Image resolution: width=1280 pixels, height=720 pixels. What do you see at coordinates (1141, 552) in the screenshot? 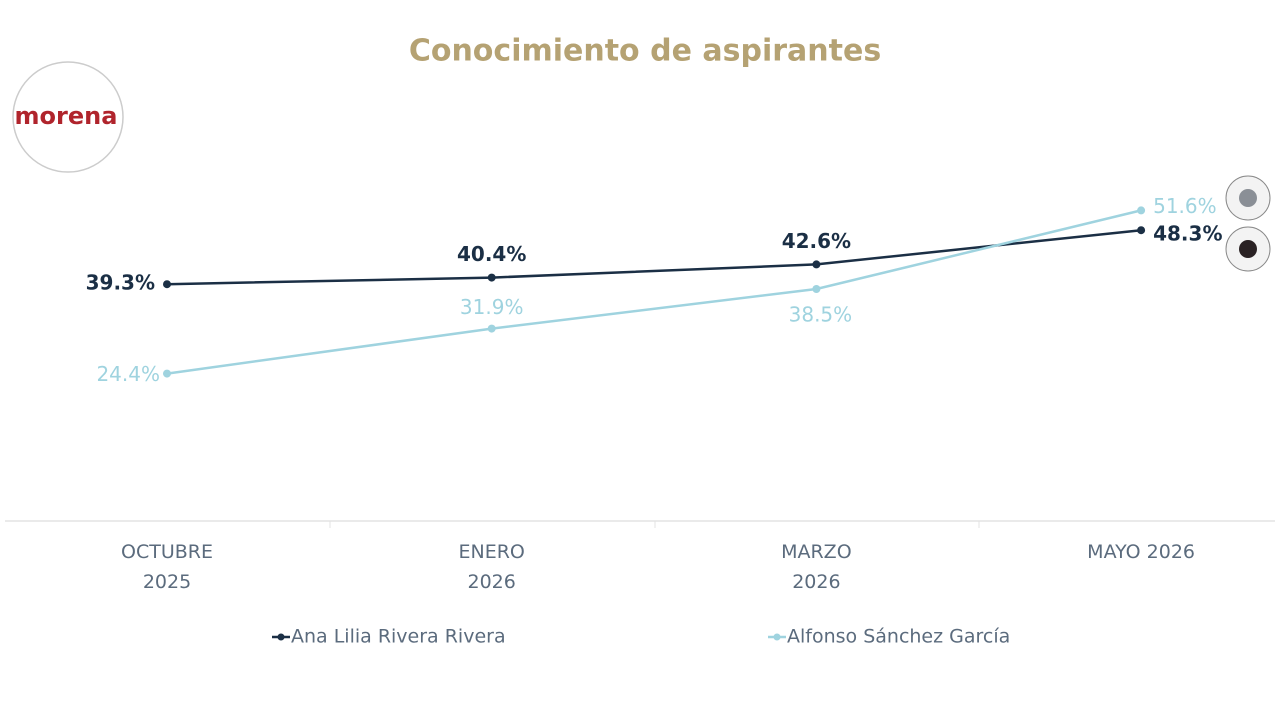
I see `x-tick-label: MAYO 2026` at bounding box center [1141, 552].